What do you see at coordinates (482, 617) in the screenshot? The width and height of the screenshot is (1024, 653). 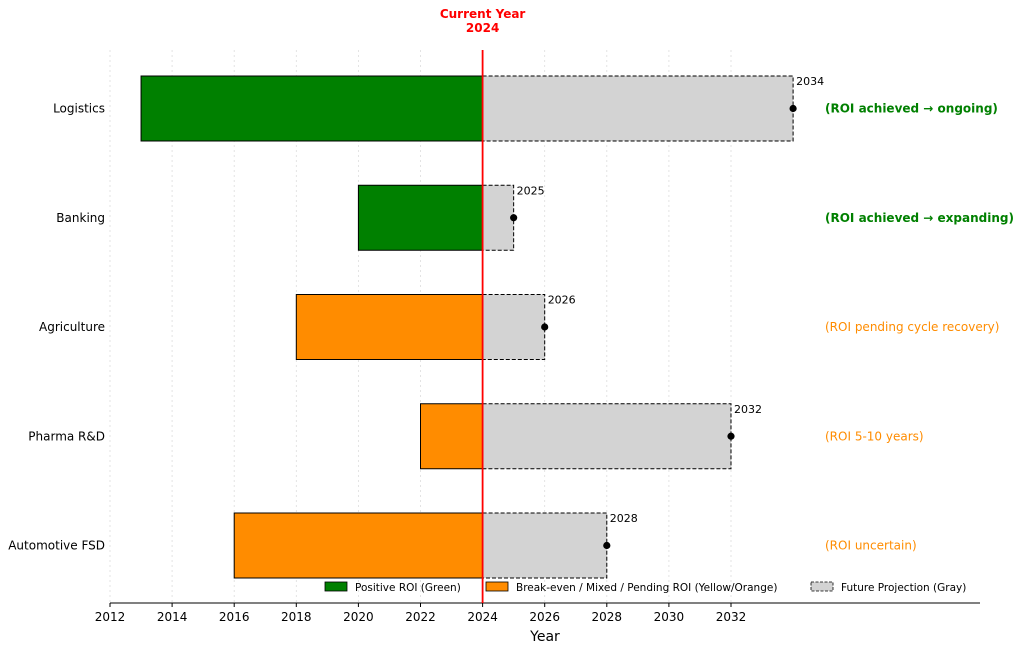 I see `x-tick-label-2024: 2024` at bounding box center [482, 617].